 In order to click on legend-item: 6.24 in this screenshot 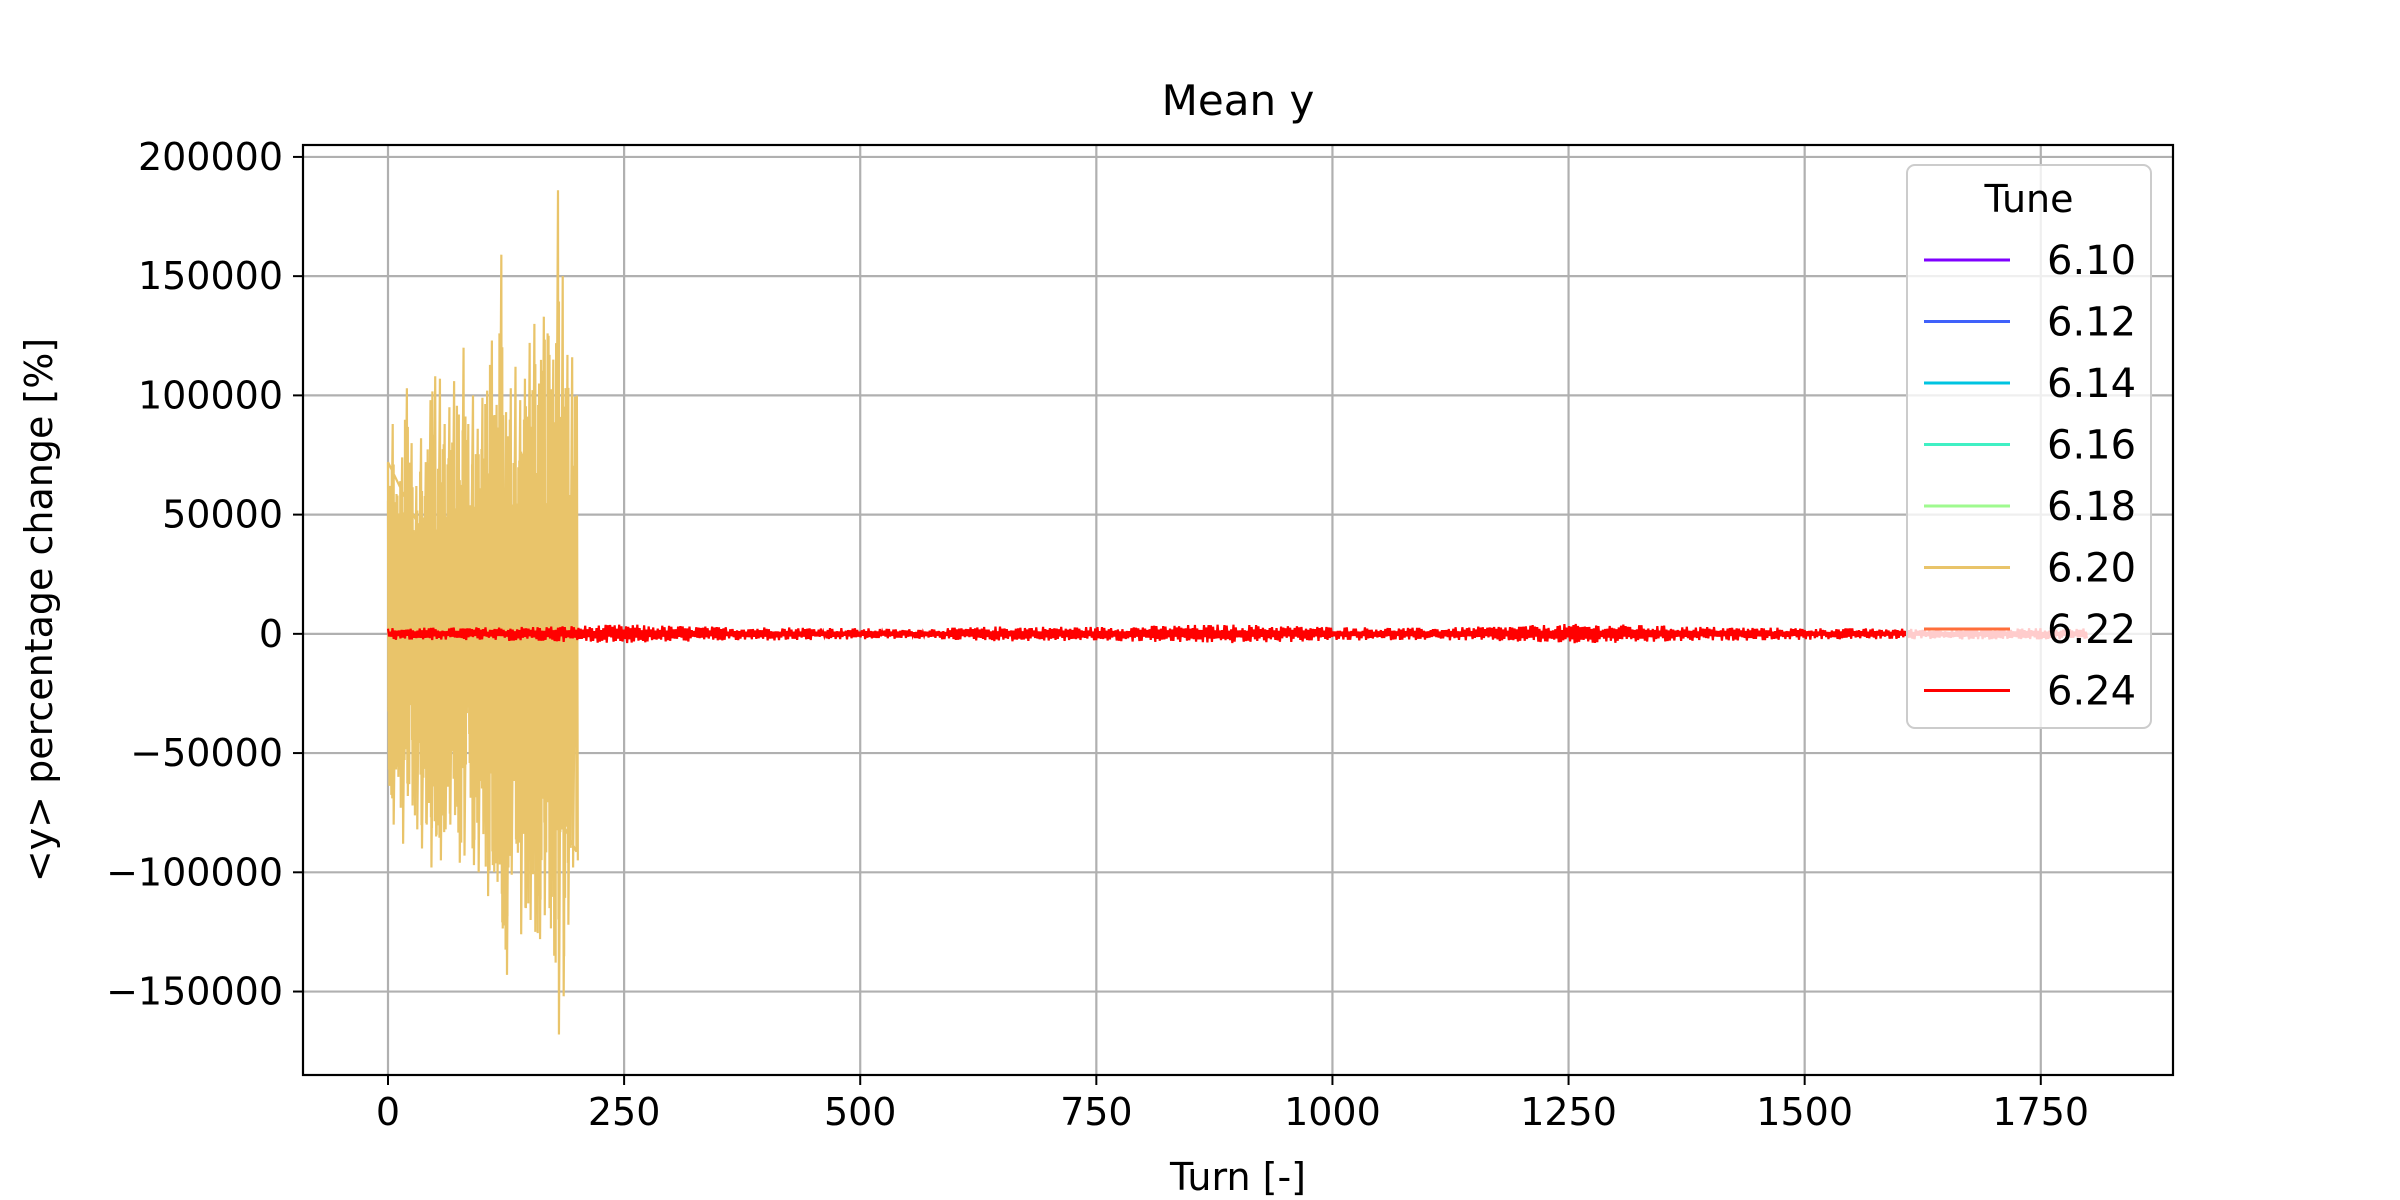, I will do `click(2030, 692)`.